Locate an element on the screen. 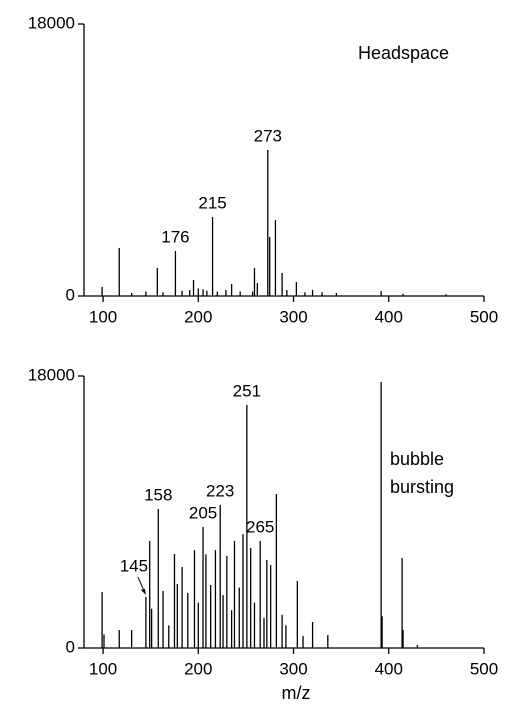  panel-label: Headspace is located at coordinates (403, 53).